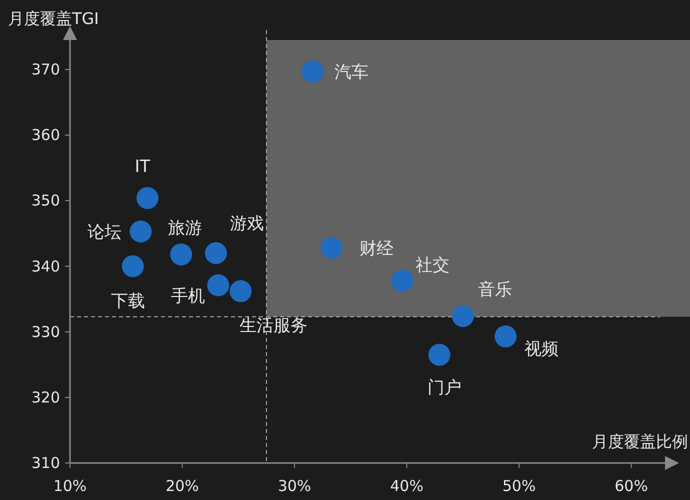  Describe the element at coordinates (53, 18) in the screenshot. I see `y-axis-title: 月度覆盖TGI` at that location.